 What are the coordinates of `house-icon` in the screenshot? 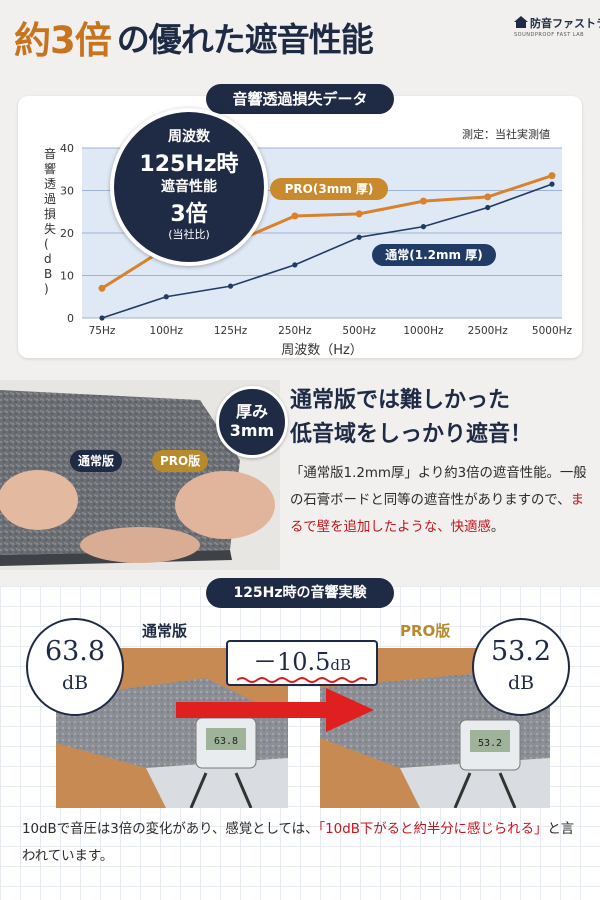 It's located at (521, 22).